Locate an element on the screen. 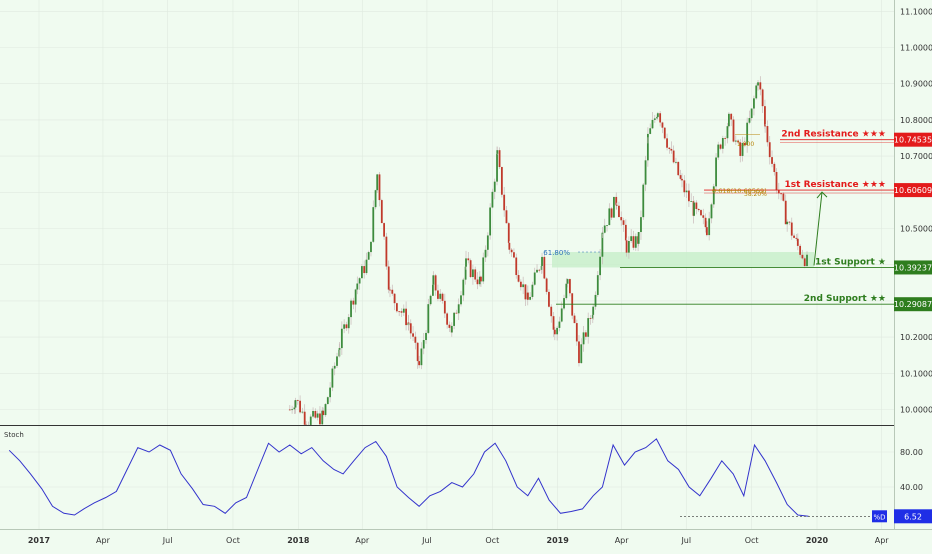 The height and width of the screenshot is (554, 932). support-zone-rect is located at coordinates (683, 260).